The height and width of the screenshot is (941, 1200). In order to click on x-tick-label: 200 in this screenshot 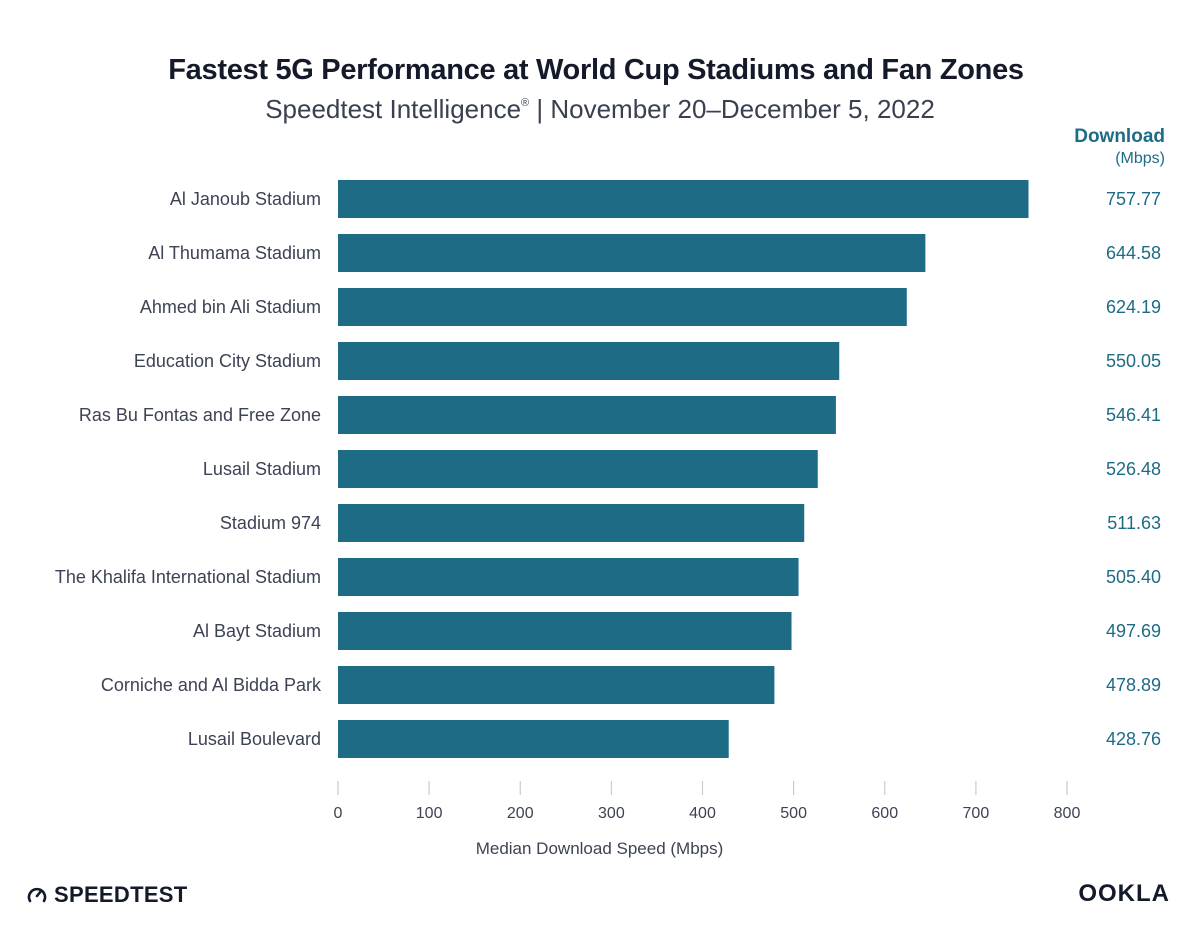, I will do `click(520, 813)`.